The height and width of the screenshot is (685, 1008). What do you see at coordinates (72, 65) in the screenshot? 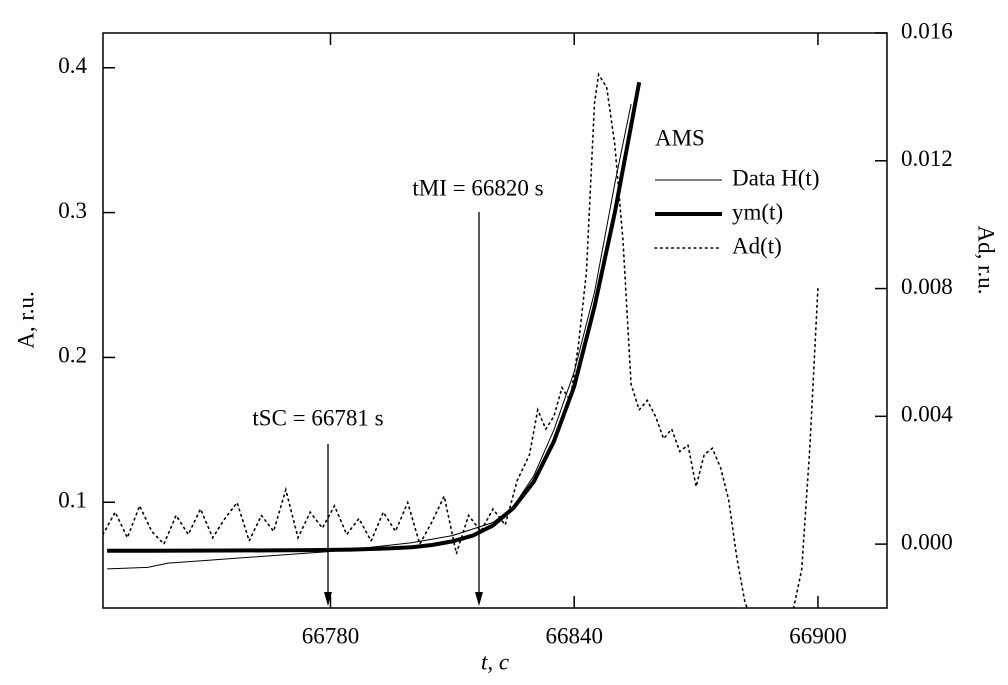
I see `y-tick-label: 0.4` at bounding box center [72, 65].